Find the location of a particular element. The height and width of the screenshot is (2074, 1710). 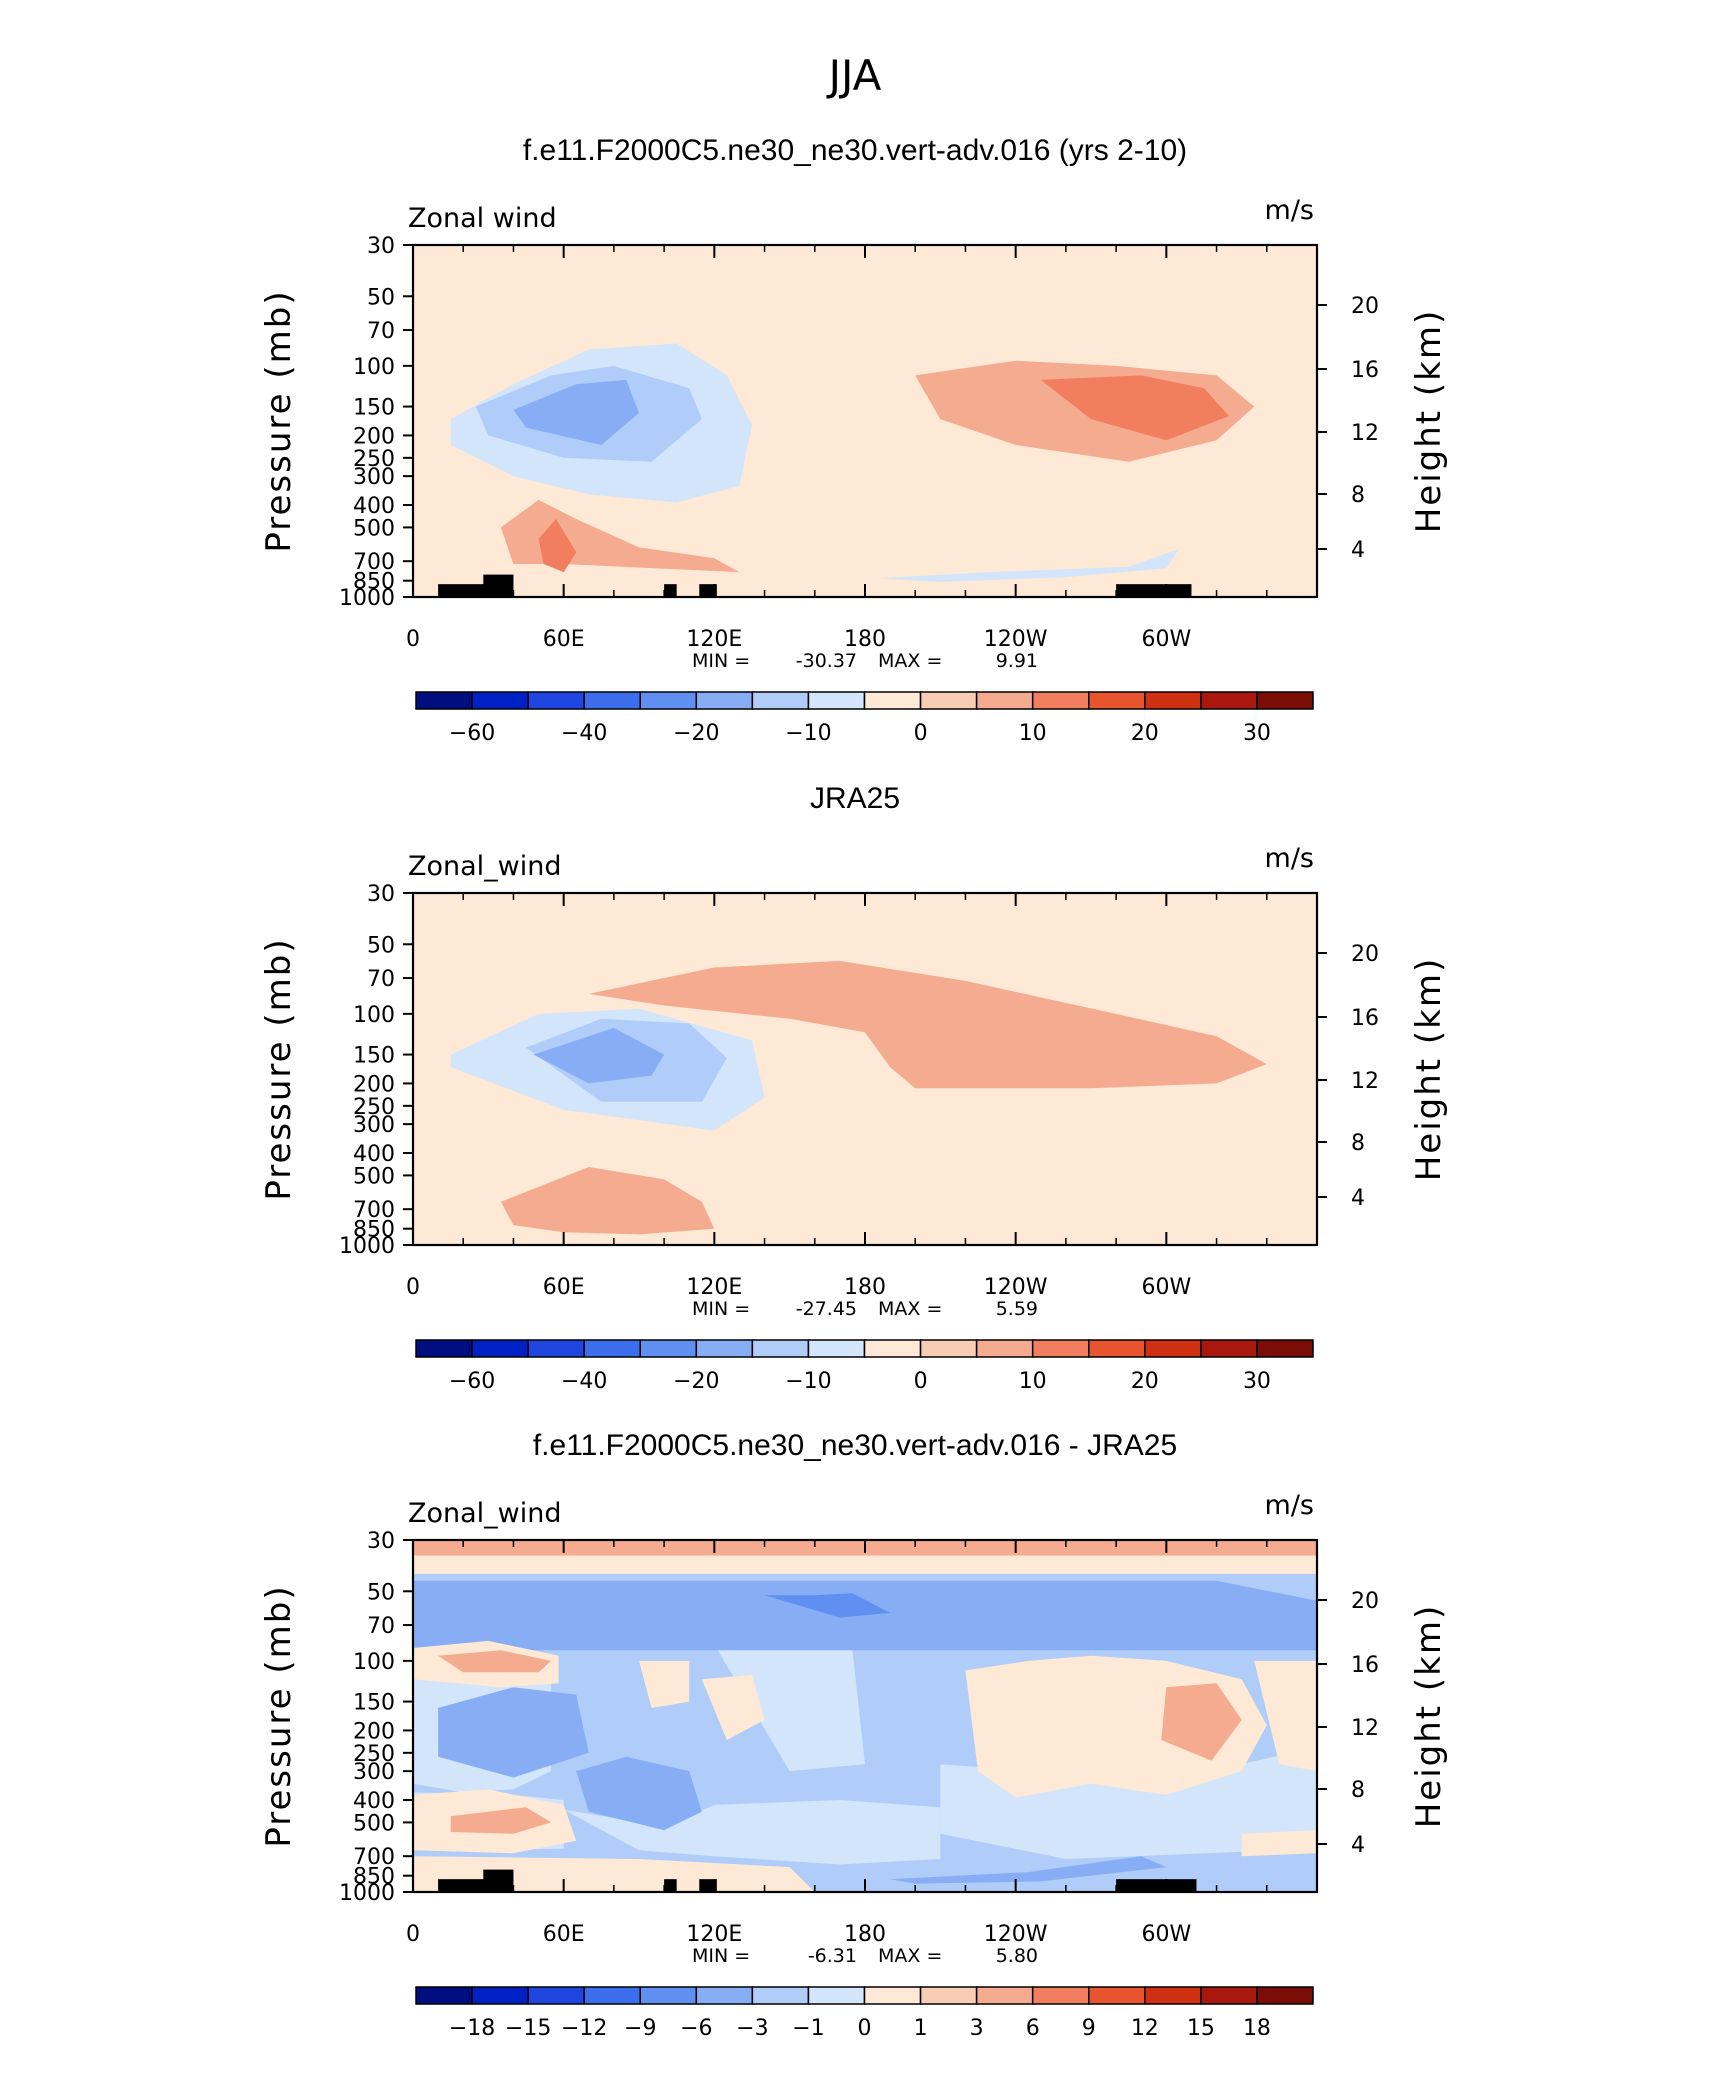

min-value: -30.37 is located at coordinates (826, 661).